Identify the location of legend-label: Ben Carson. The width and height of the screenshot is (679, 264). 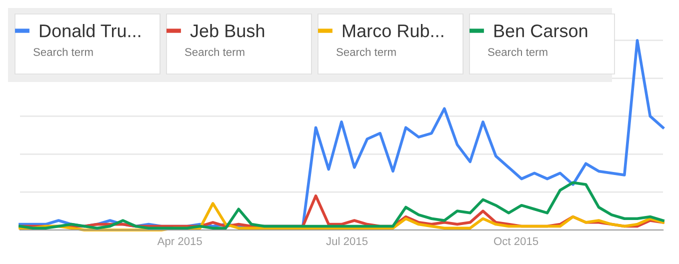
(541, 31).